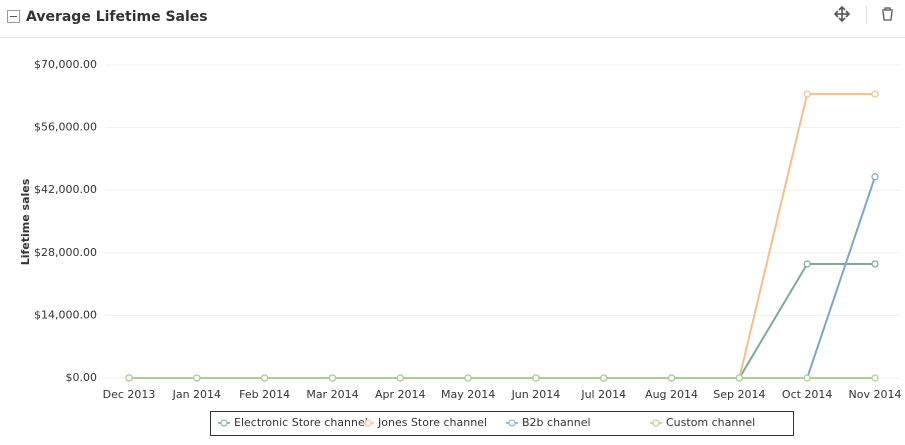 This screenshot has height=445, width=905. I want to click on move-icon, so click(842, 14).